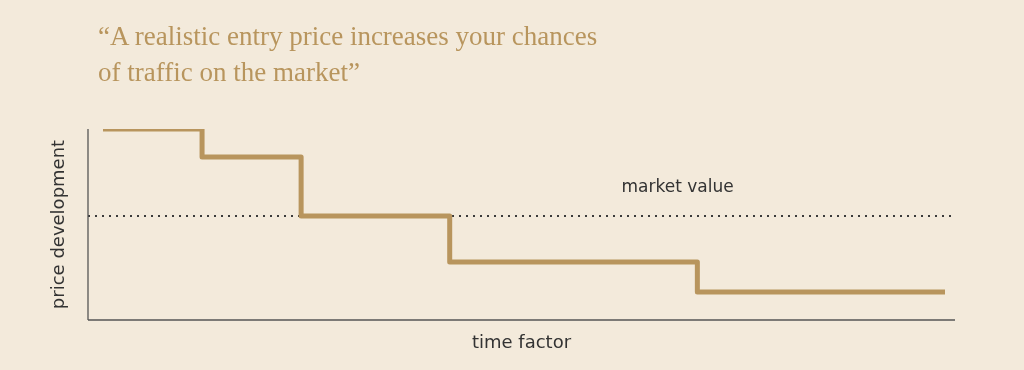 This screenshot has height=370, width=1024. Describe the element at coordinates (58, 224) in the screenshot. I see `y-axis-title: price development` at that location.